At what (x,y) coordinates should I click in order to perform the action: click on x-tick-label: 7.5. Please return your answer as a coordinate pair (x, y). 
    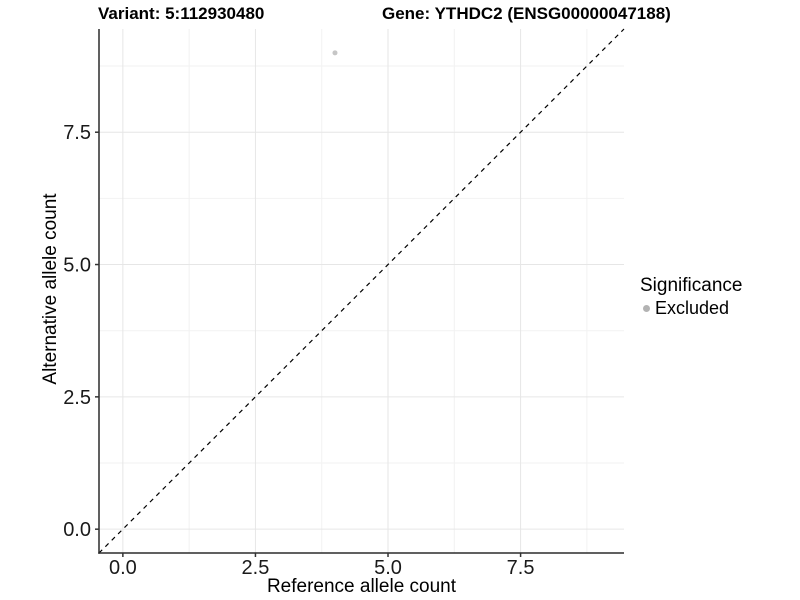
    Looking at the image, I should click on (521, 568).